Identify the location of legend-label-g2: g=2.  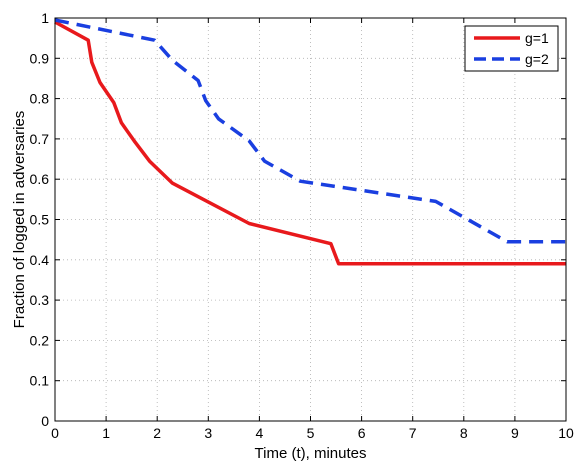
(537, 59).